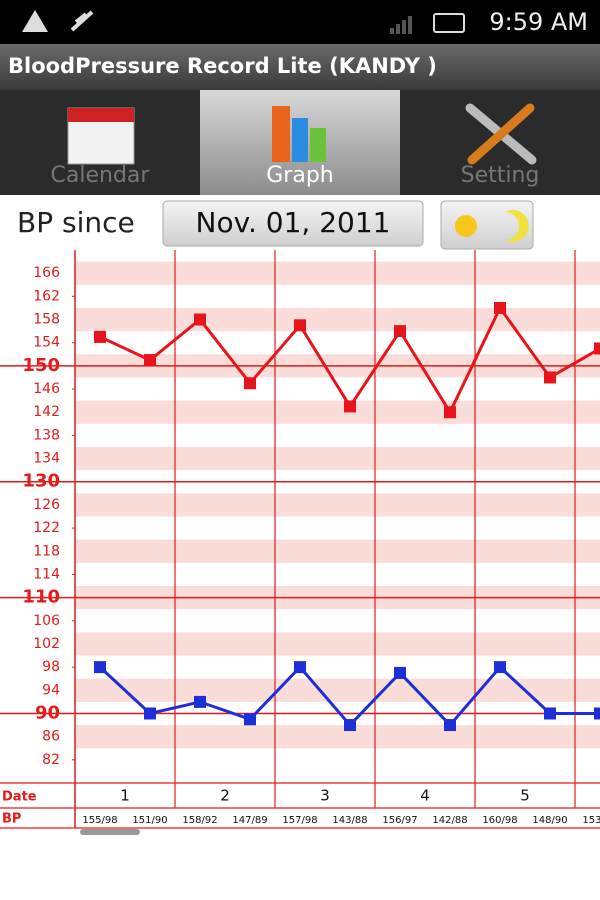 This screenshot has height=900, width=600. Describe the element at coordinates (300, 22) in the screenshot. I see `status-bar` at that location.